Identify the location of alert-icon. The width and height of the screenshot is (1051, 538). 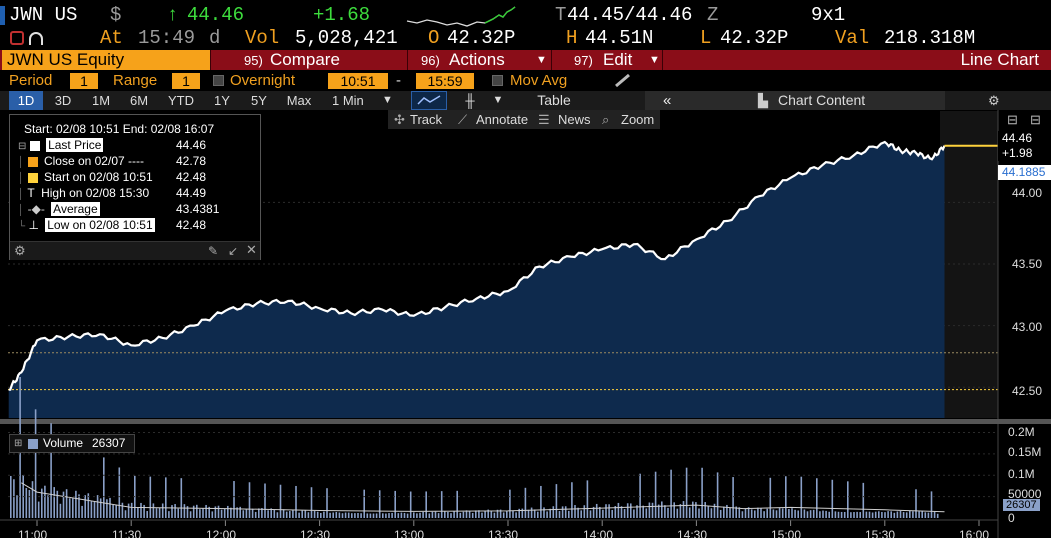
(17, 38).